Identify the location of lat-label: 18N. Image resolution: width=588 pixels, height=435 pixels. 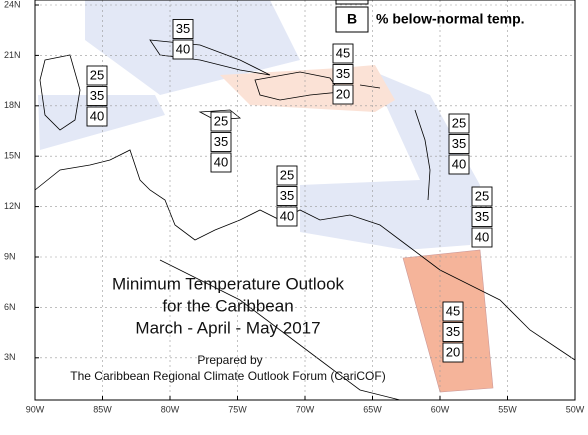
(12, 105).